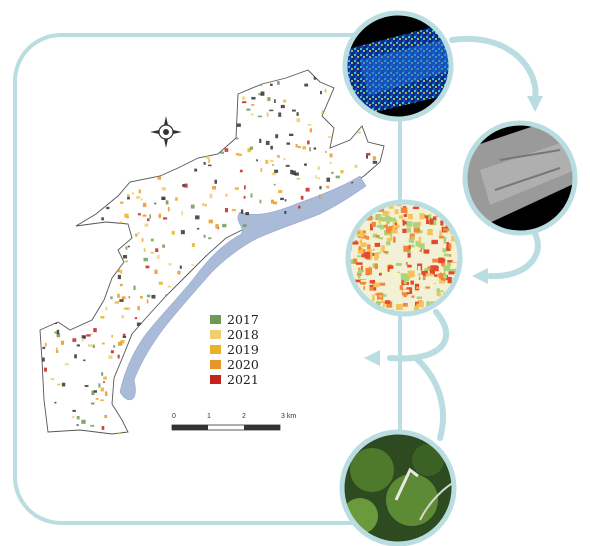 The height and width of the screenshot is (546, 590). I want to click on legend-item: 2020, so click(234, 364).